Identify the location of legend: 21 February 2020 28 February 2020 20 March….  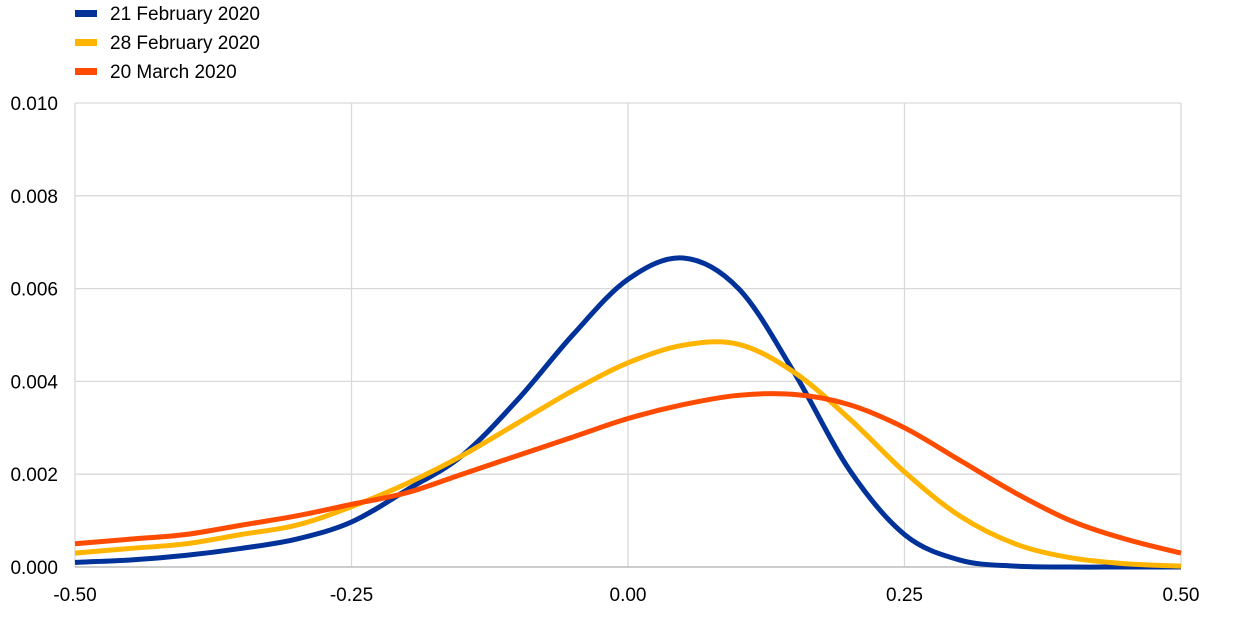
(167, 43).